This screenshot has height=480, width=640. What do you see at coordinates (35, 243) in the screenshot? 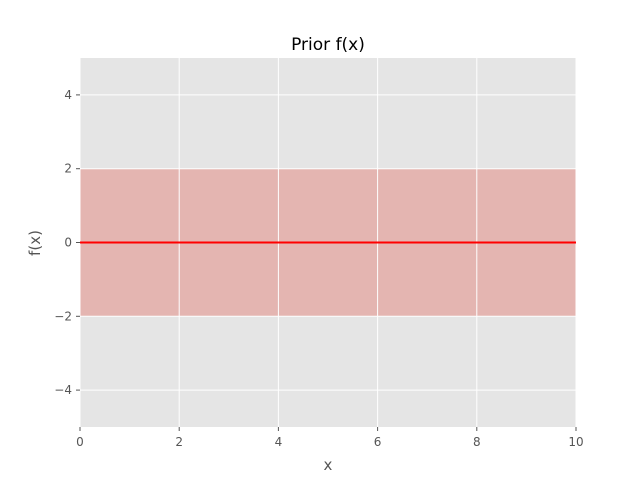
I see `y-axis-label: f(x)` at bounding box center [35, 243].